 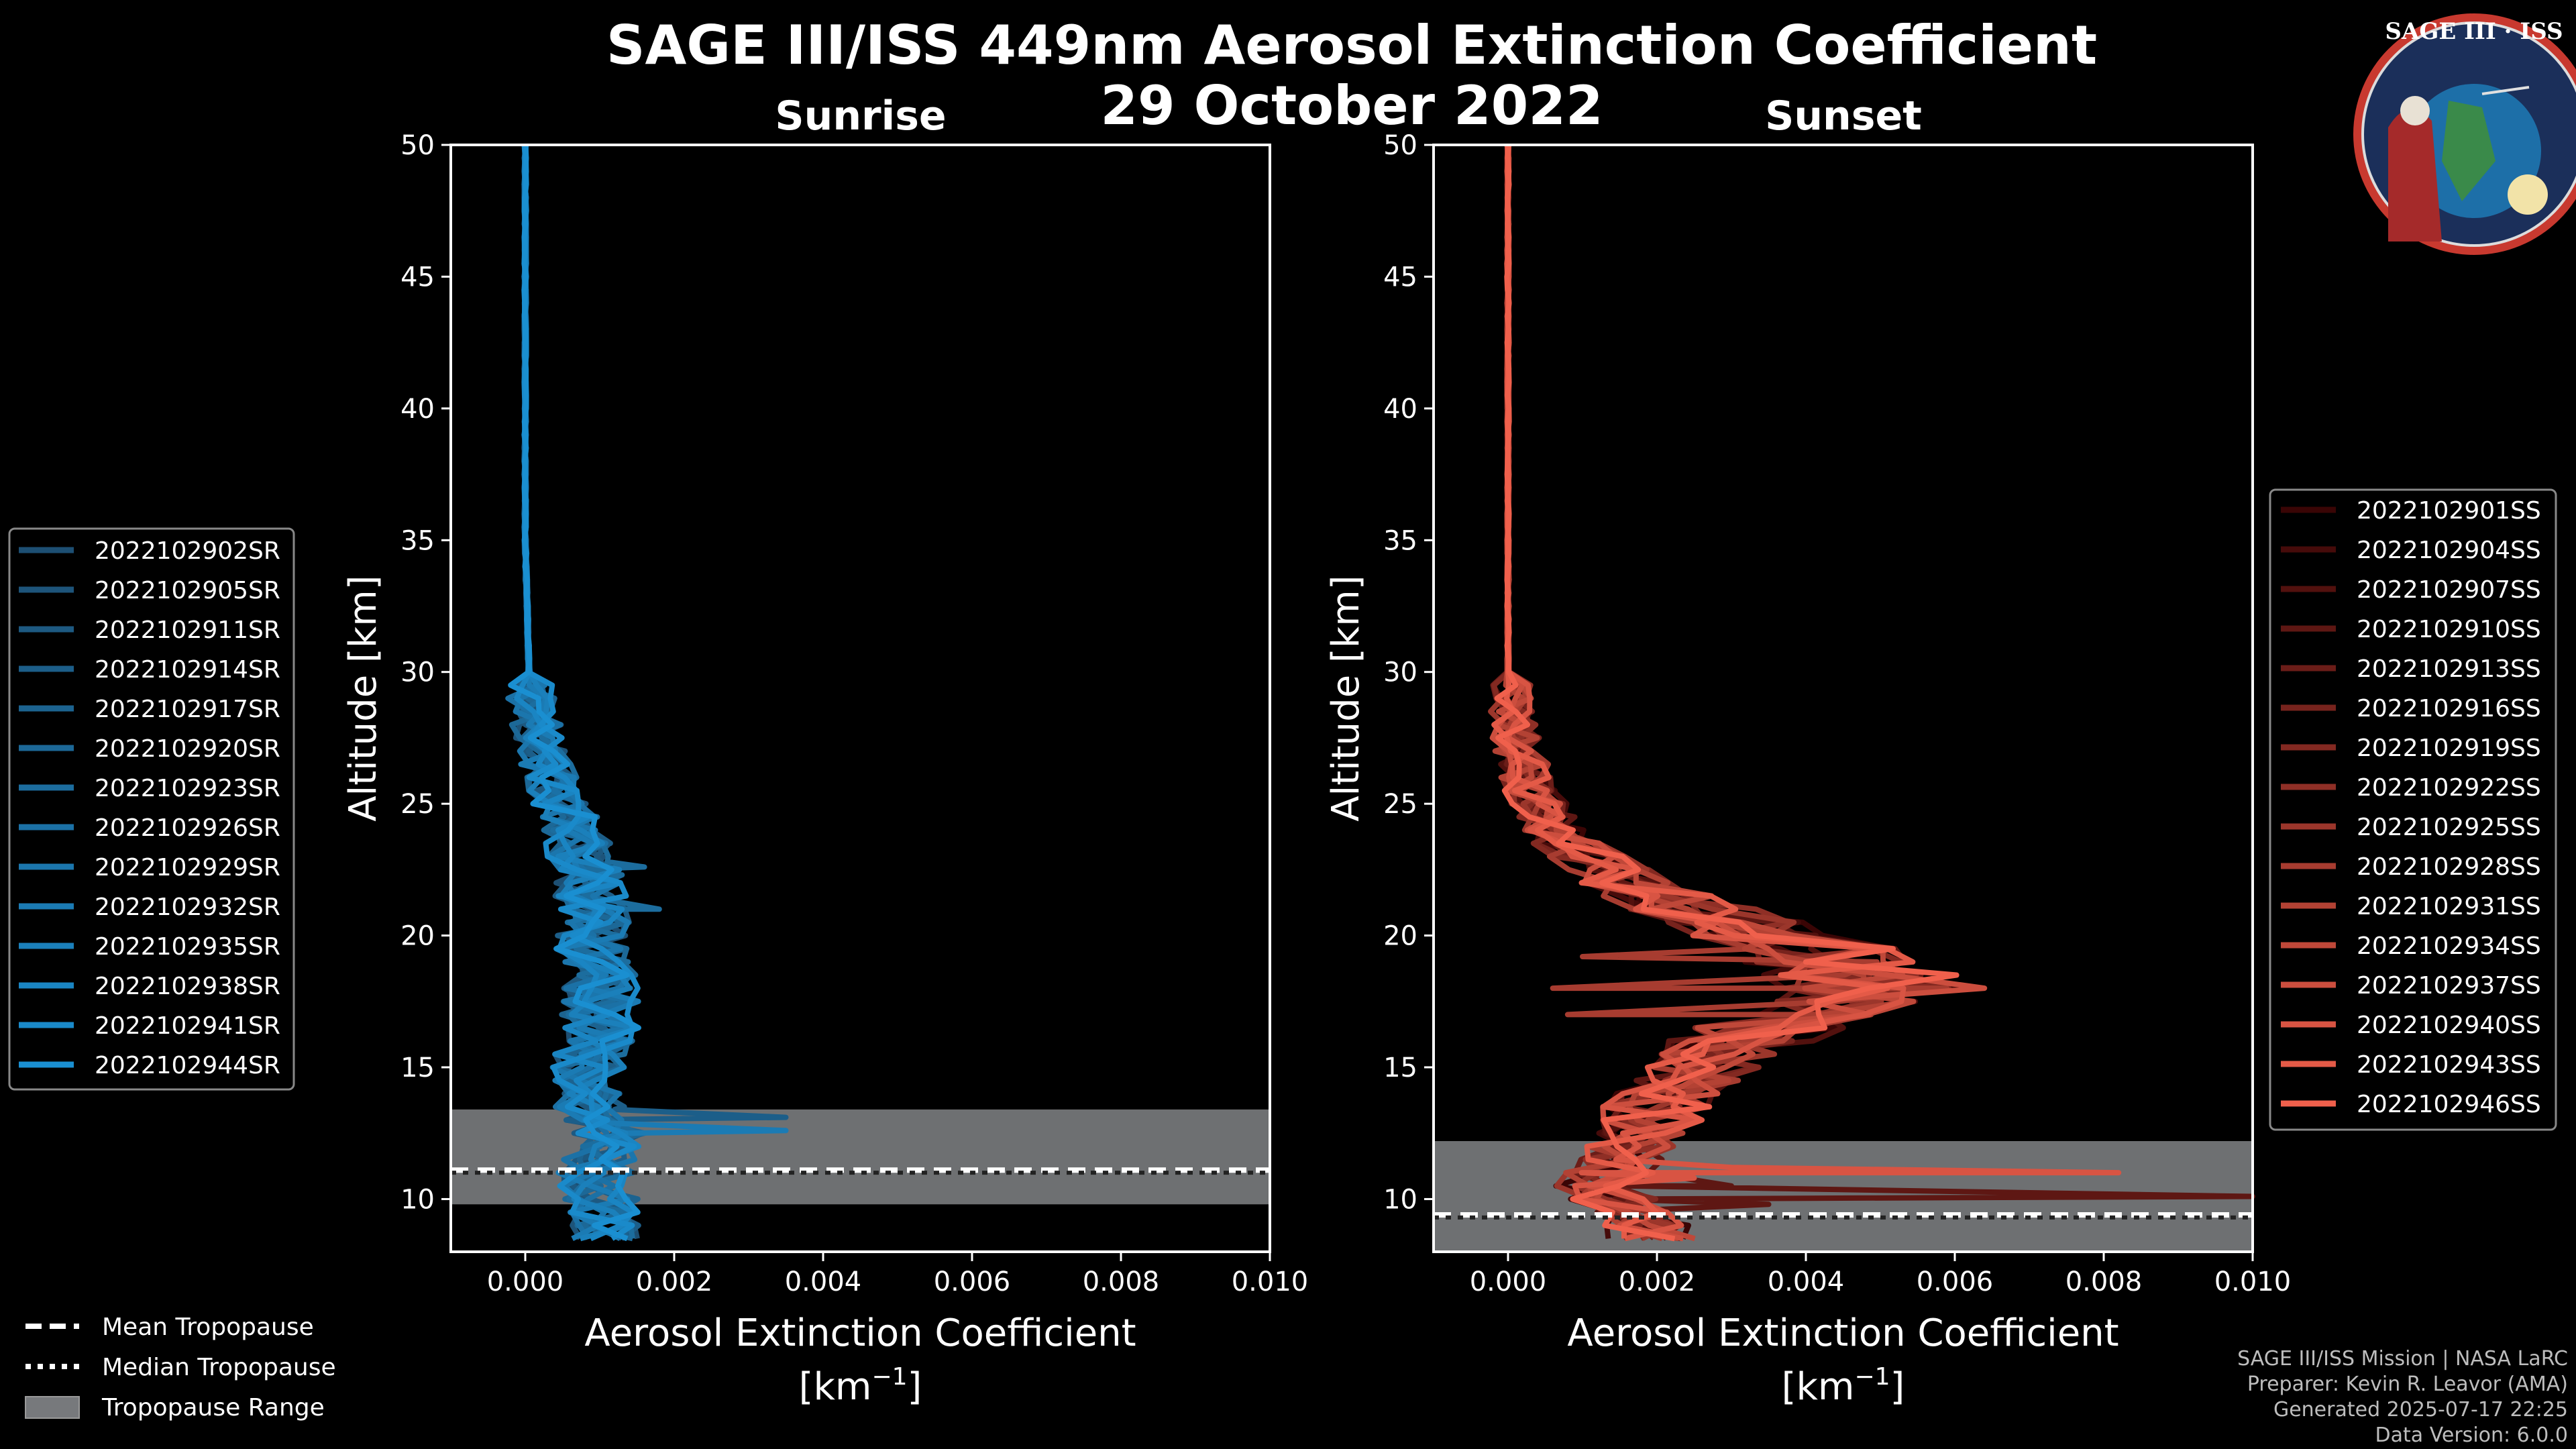 I want to click on legend-label-2022102904SS: 2022102904SS, so click(x=2449, y=550).